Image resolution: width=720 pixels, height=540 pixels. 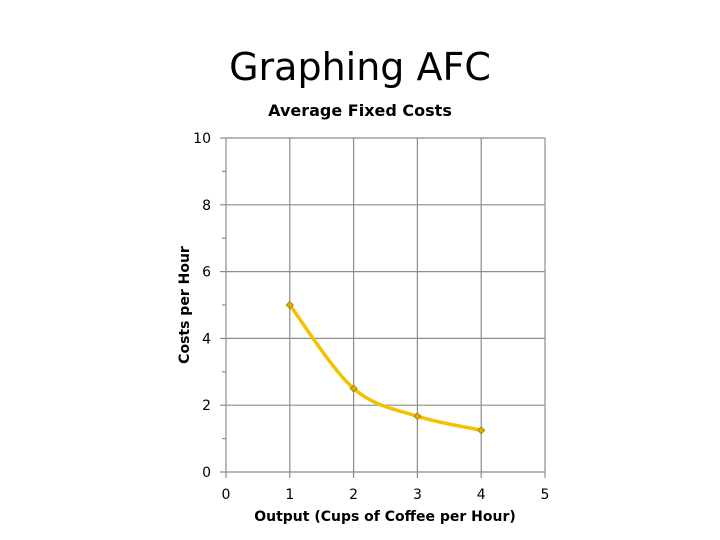 What do you see at coordinates (385, 517) in the screenshot?
I see `x-axis-title: Output (Cups of Coffee per Hour)` at bounding box center [385, 517].